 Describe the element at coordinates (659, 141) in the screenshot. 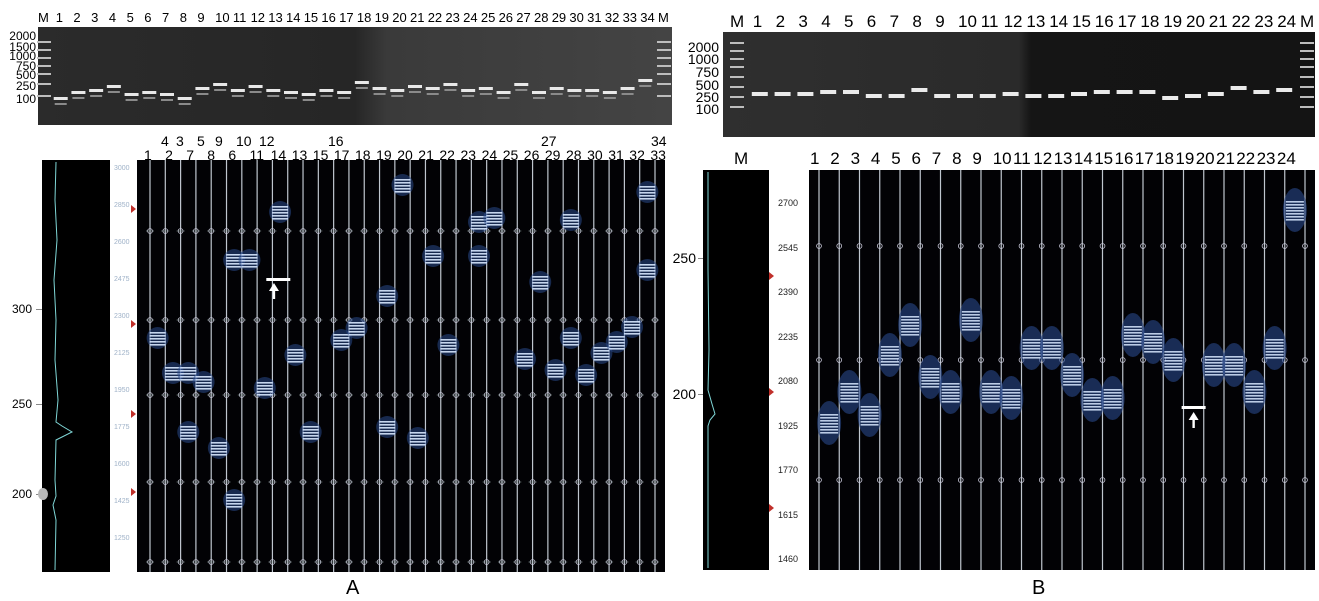

I see `ce-a-upper-lane-label: 34` at that location.